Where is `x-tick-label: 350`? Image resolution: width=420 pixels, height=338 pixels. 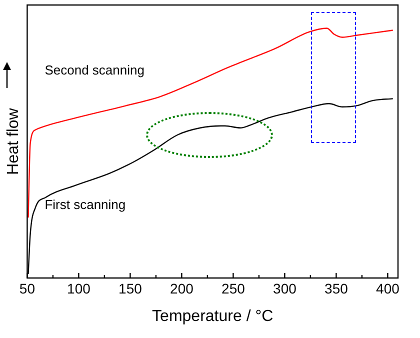
x-tick-label: 350 is located at coordinates (336, 288).